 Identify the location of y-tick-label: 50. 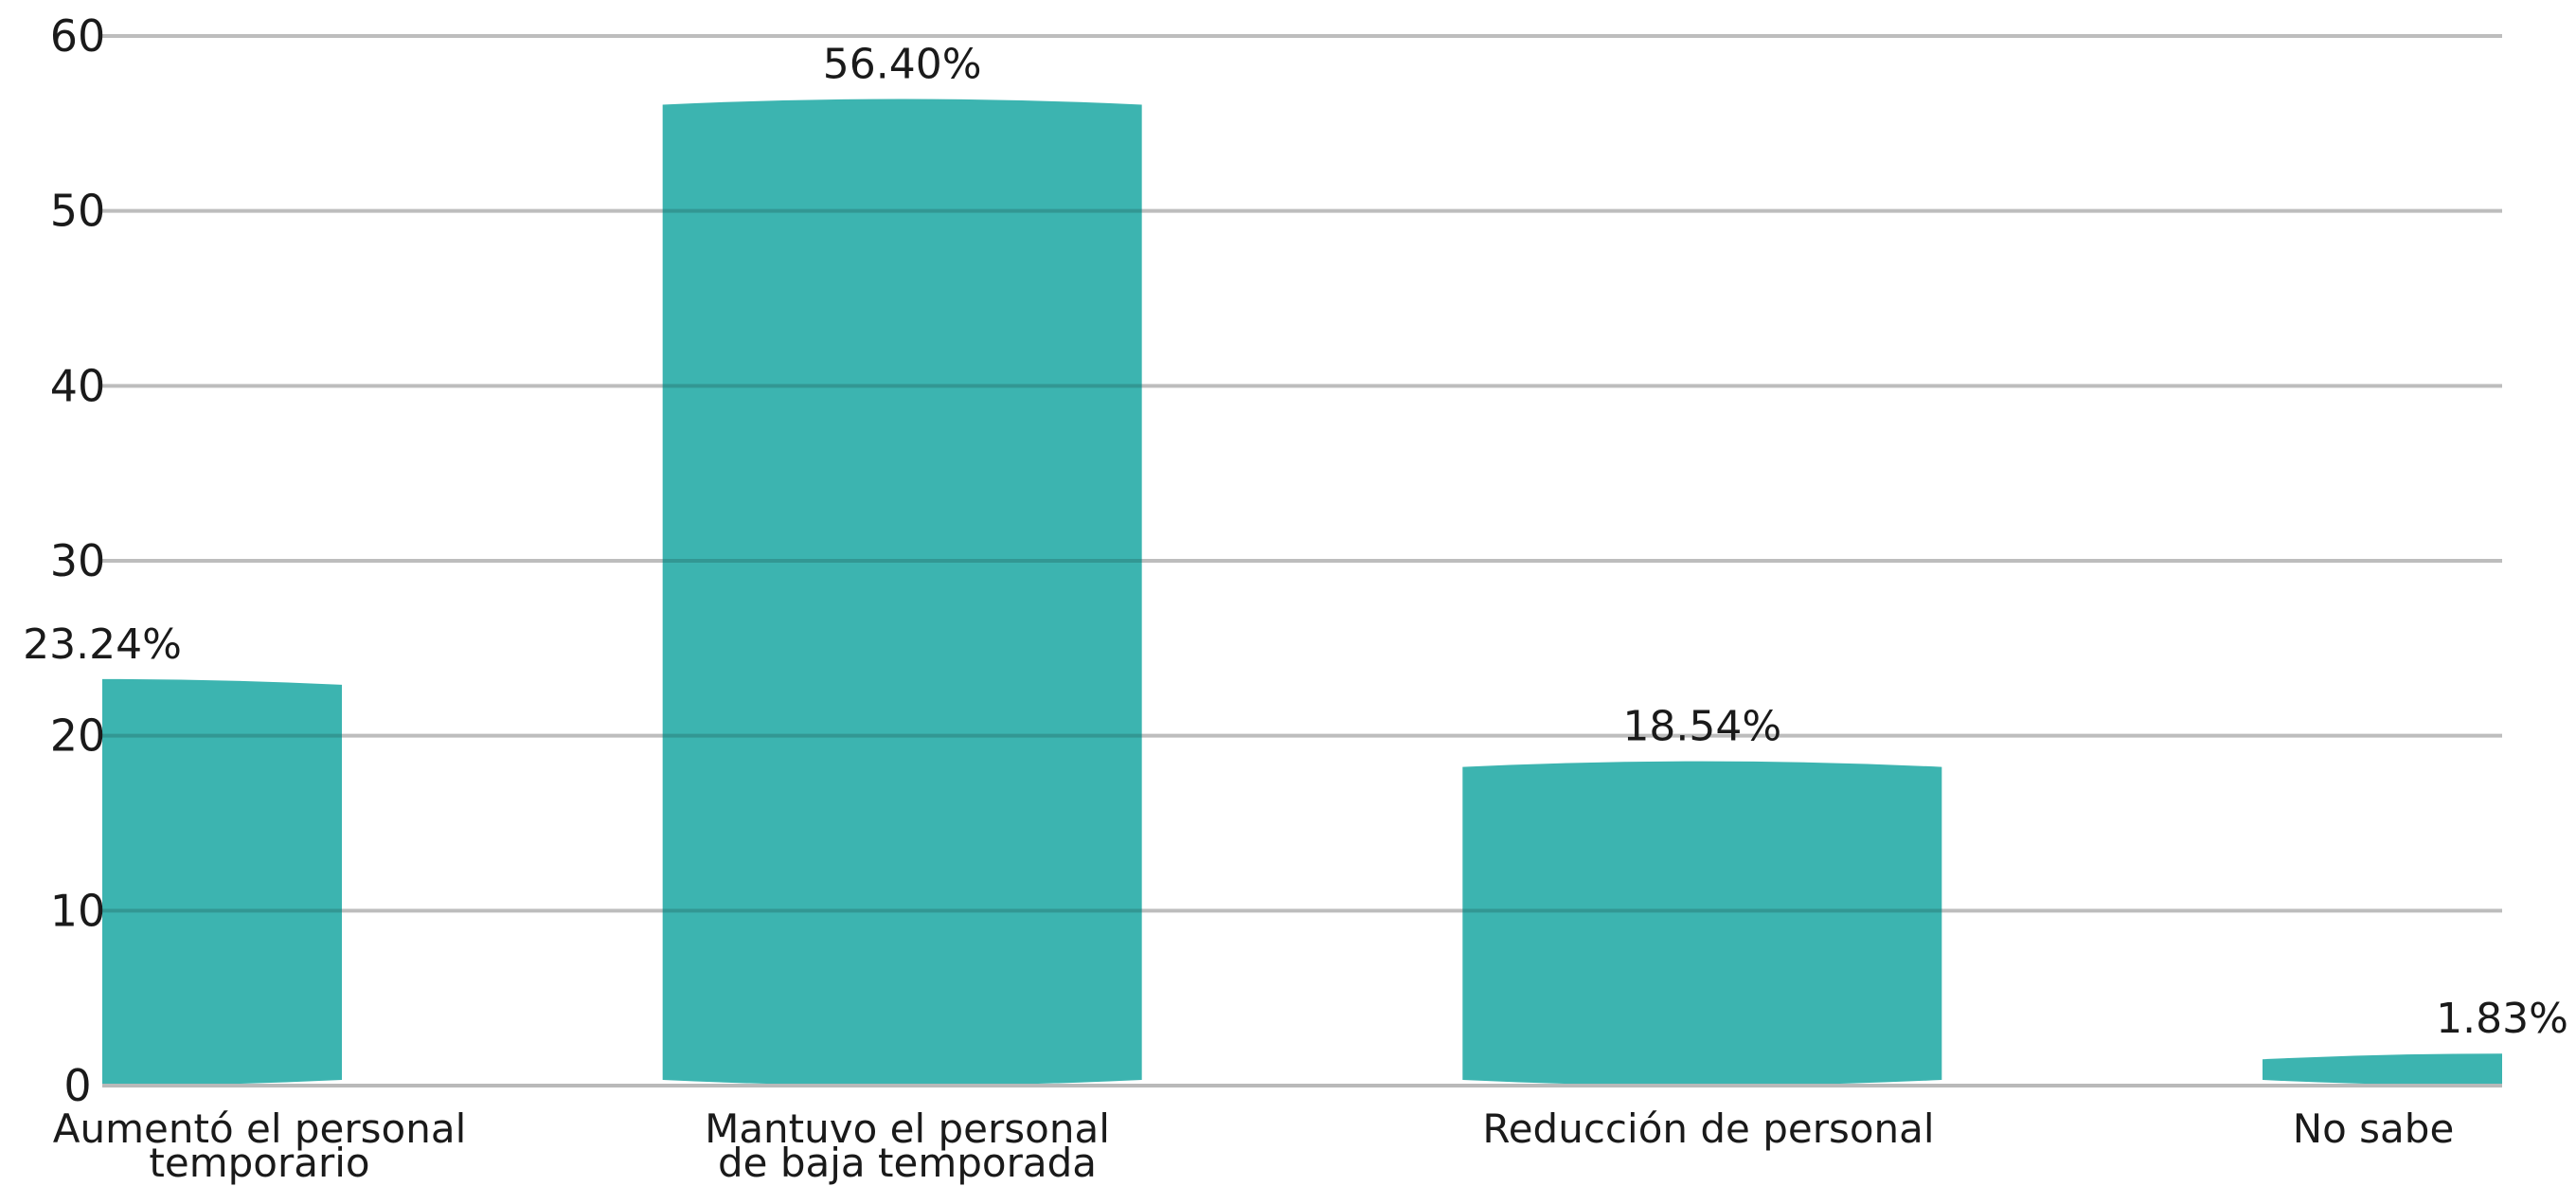
(78, 211).